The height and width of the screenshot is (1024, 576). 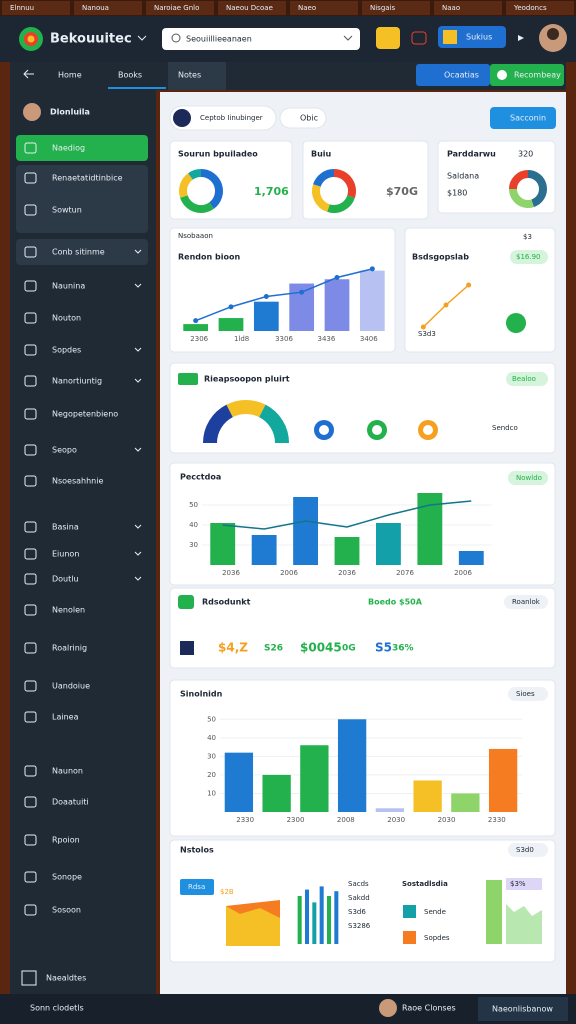 I want to click on action-icon, so click(x=450, y=37).